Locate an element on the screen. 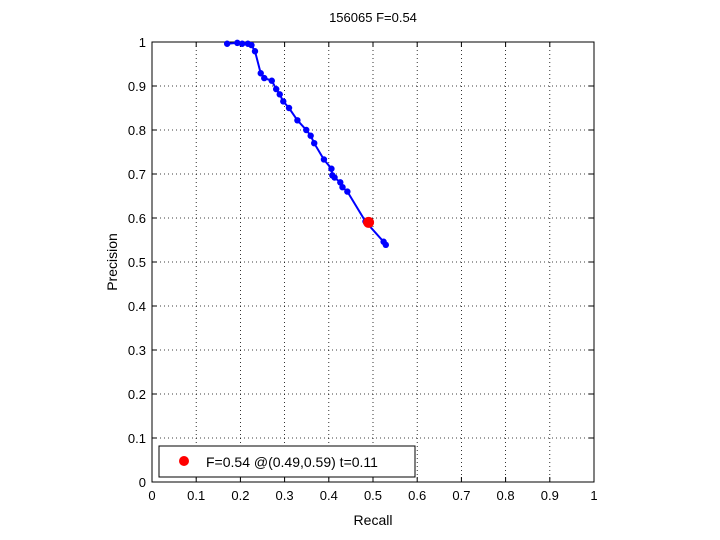 Image resolution: width=720 pixels, height=540 pixels. x-tick-label: 0.8 is located at coordinates (506, 495).